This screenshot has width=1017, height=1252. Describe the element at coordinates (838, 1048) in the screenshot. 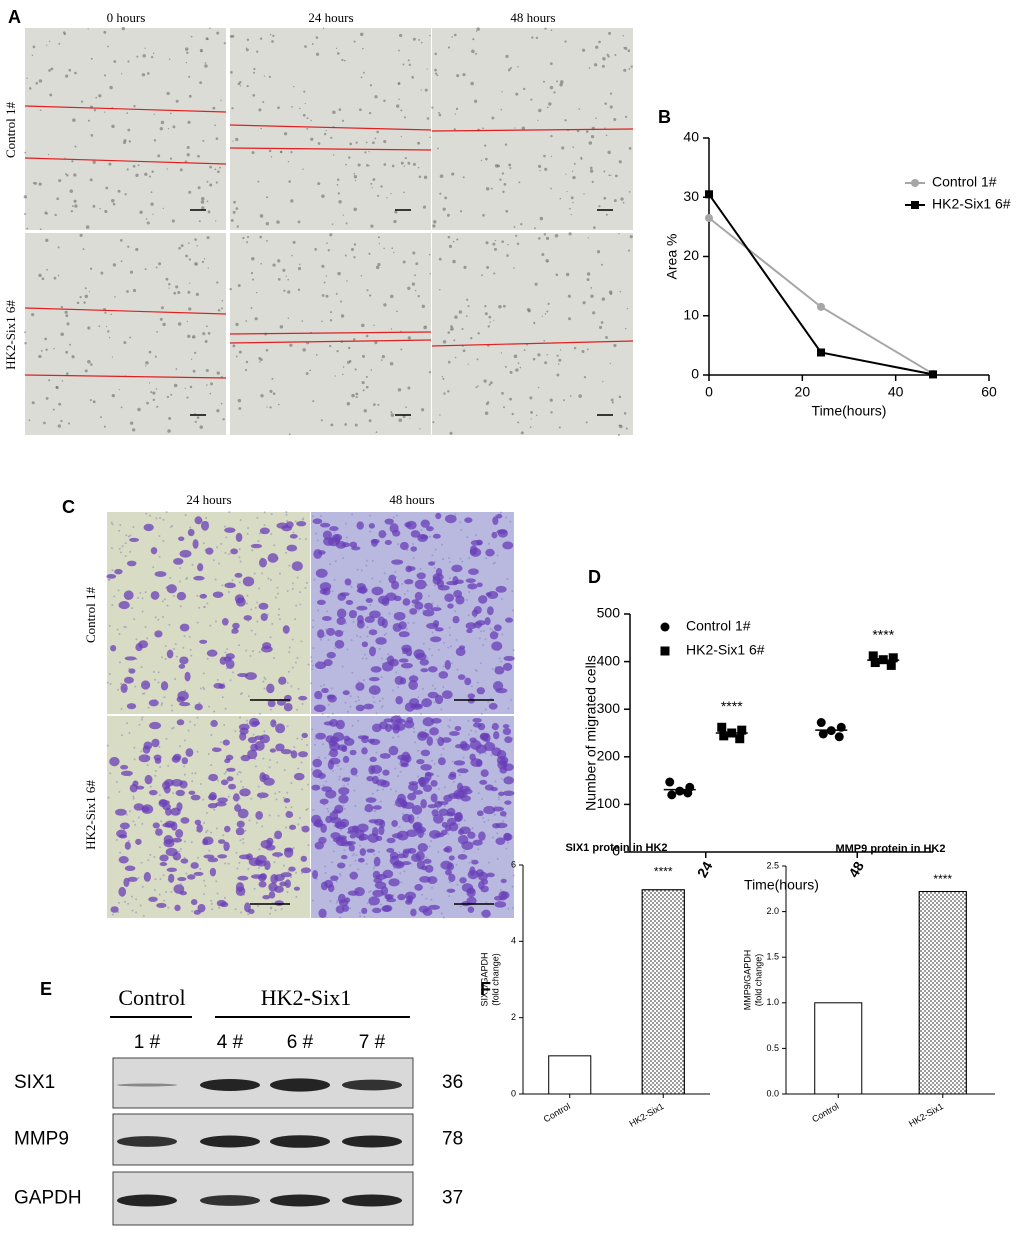

I see `bar` at that location.